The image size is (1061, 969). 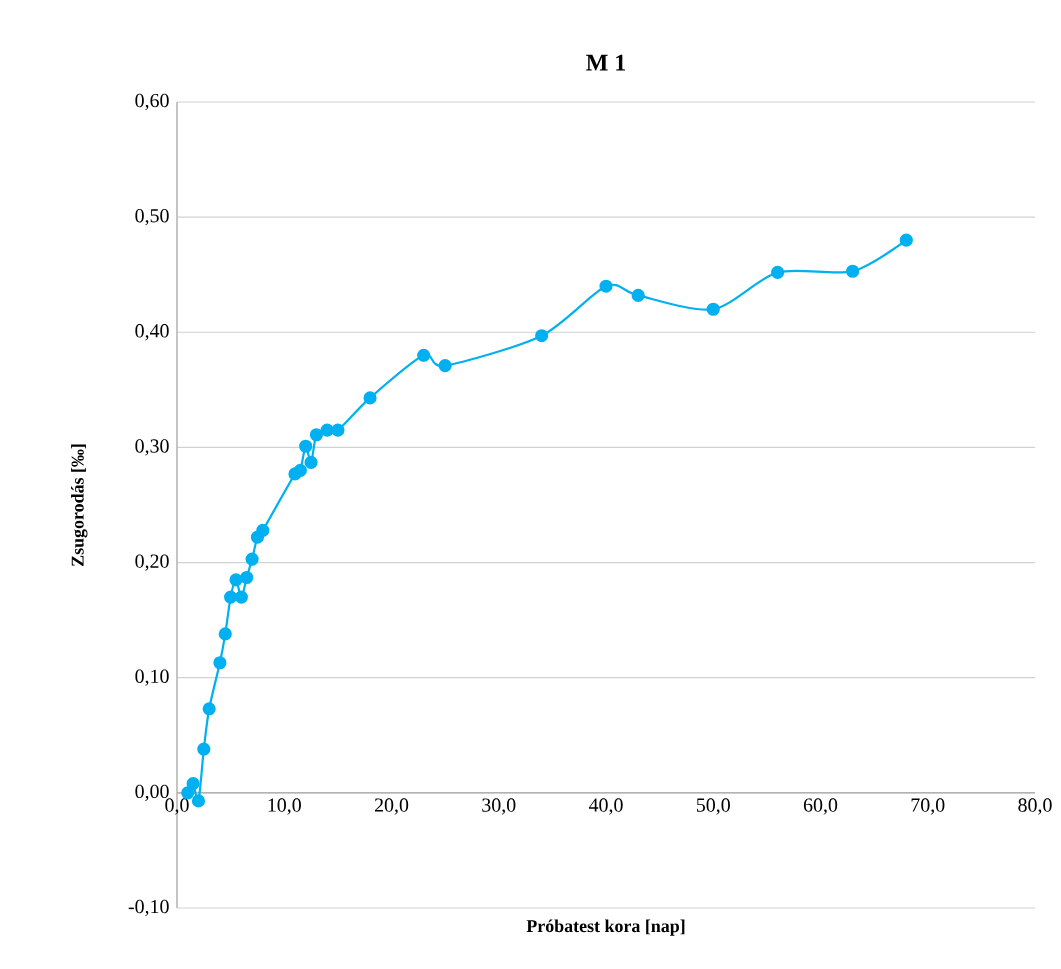 What do you see at coordinates (713, 806) in the screenshot?
I see `x-tick-label: 50,0` at bounding box center [713, 806].